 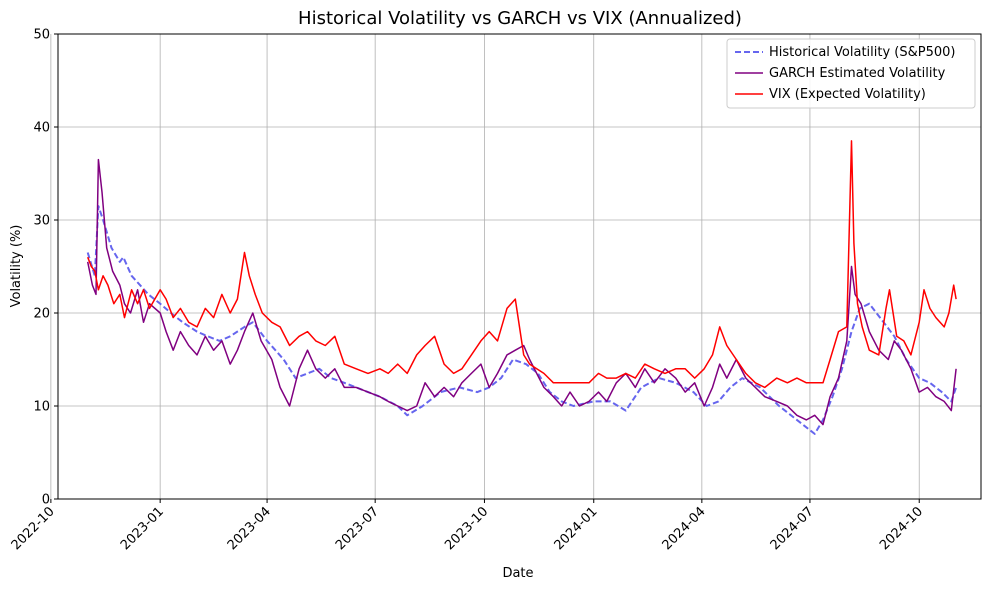 I want to click on y-axis-label: Volatility (%), so click(x=16, y=266).